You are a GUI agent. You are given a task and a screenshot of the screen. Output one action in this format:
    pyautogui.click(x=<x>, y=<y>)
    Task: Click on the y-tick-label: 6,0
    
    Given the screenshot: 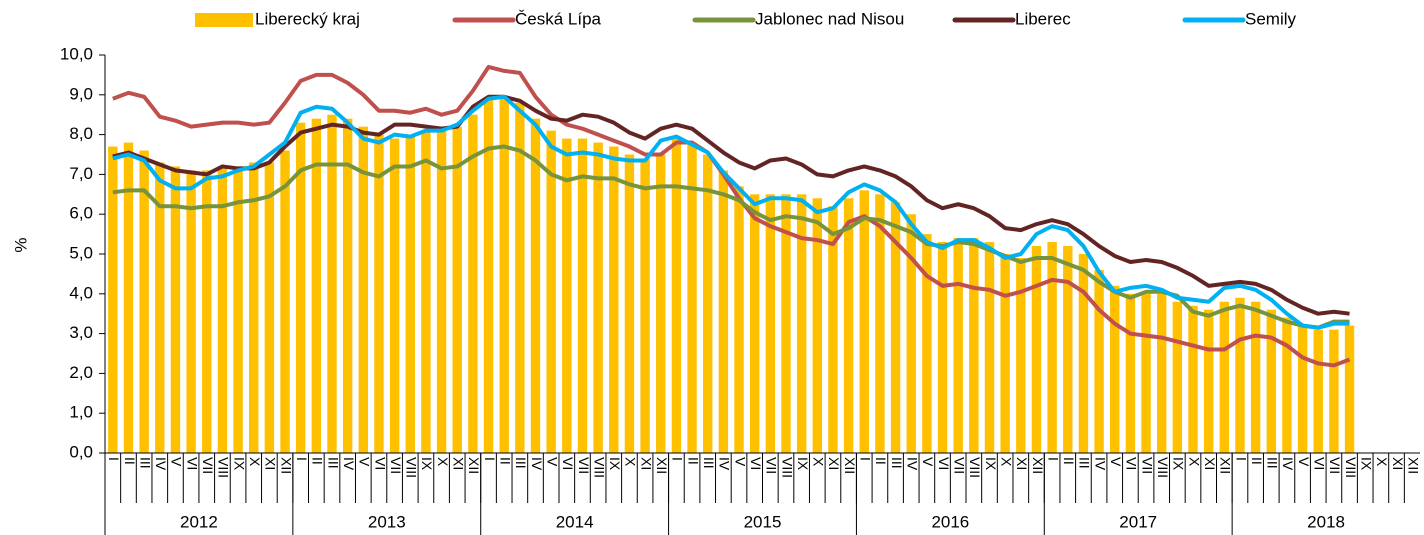 What is the action you would take?
    pyautogui.click(x=81, y=213)
    